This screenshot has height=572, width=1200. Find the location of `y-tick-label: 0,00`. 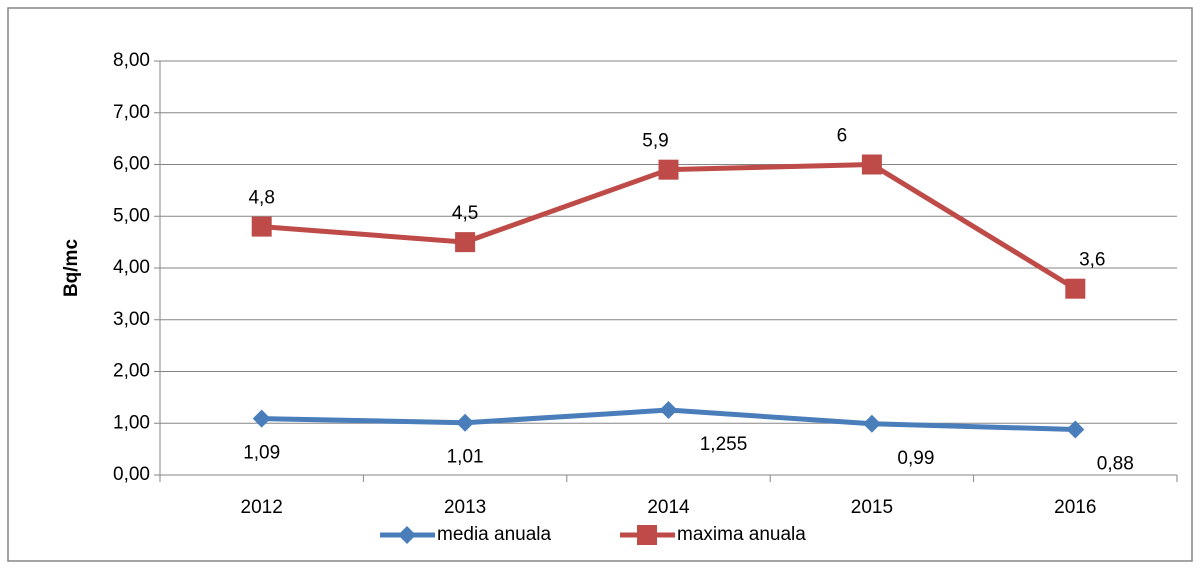

y-tick-label: 0,00 is located at coordinates (131, 474).